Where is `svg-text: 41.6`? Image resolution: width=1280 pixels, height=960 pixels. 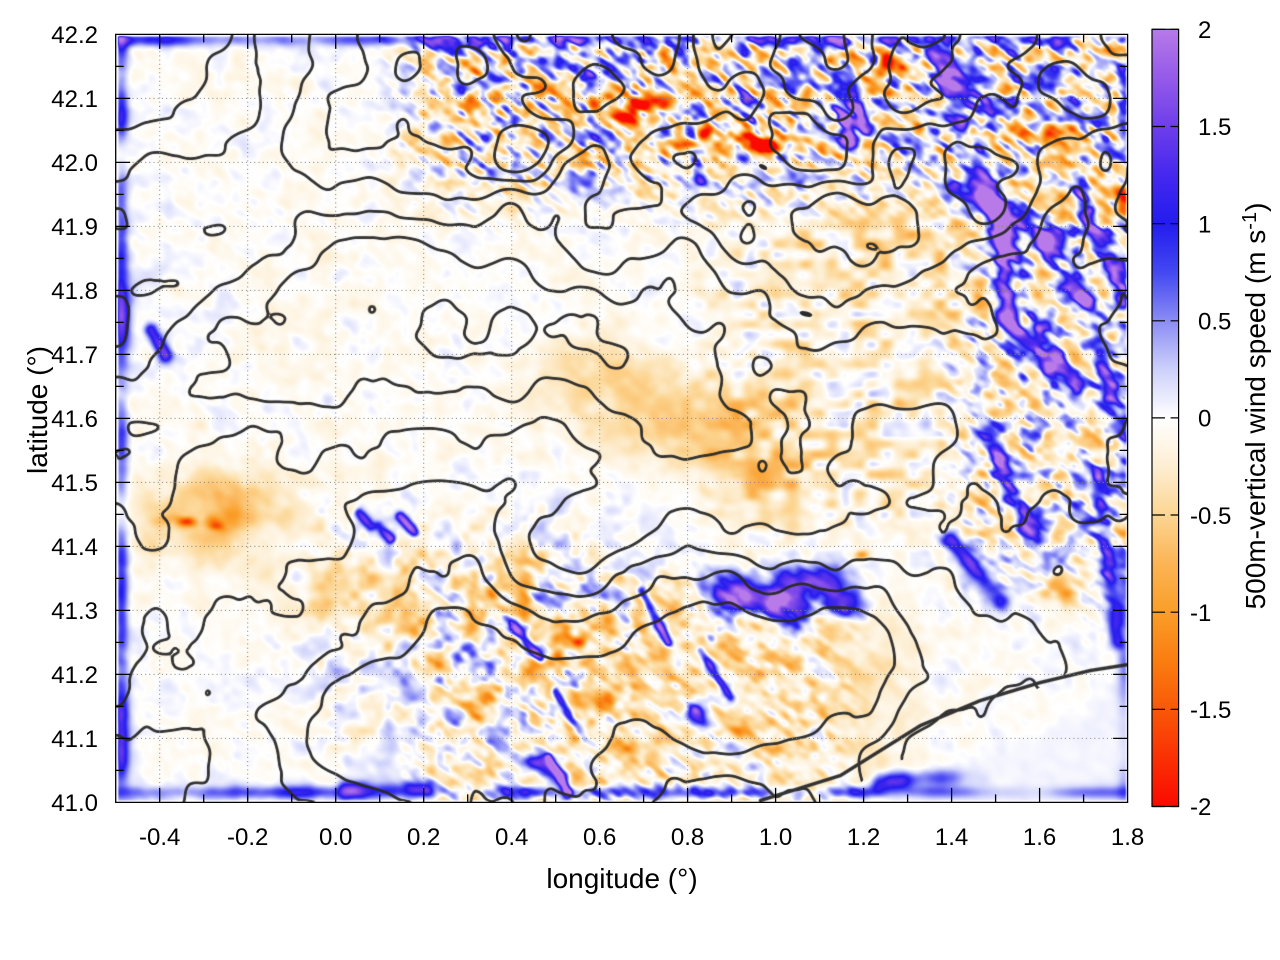 svg-text: 41.6 is located at coordinates (74, 419).